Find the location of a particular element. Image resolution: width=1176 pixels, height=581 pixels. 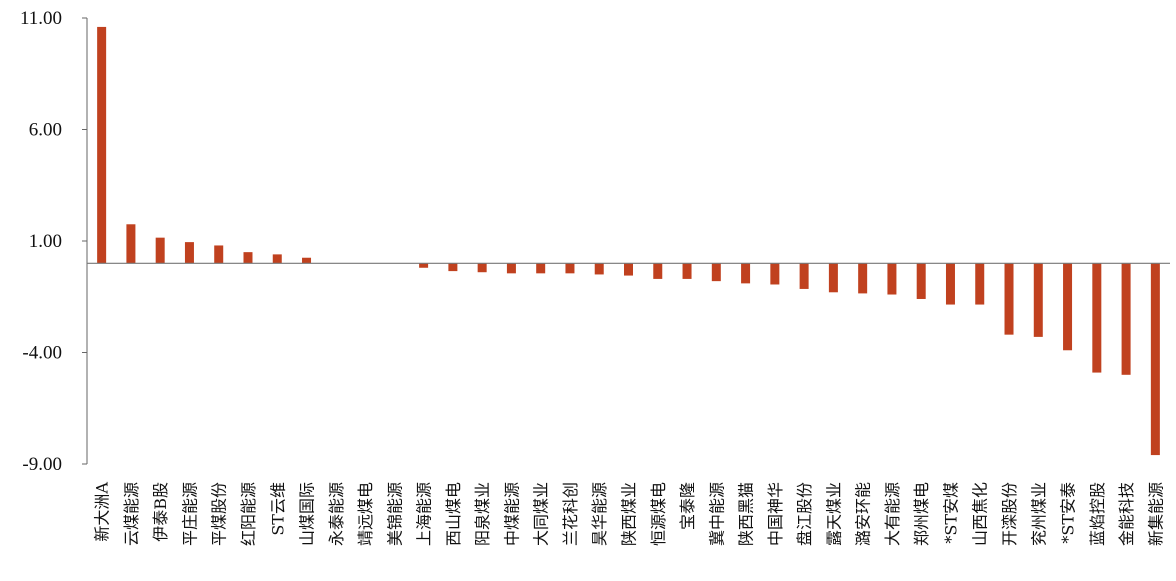

x-tick-label: 兖州煤业 is located at coordinates (1038, 514).